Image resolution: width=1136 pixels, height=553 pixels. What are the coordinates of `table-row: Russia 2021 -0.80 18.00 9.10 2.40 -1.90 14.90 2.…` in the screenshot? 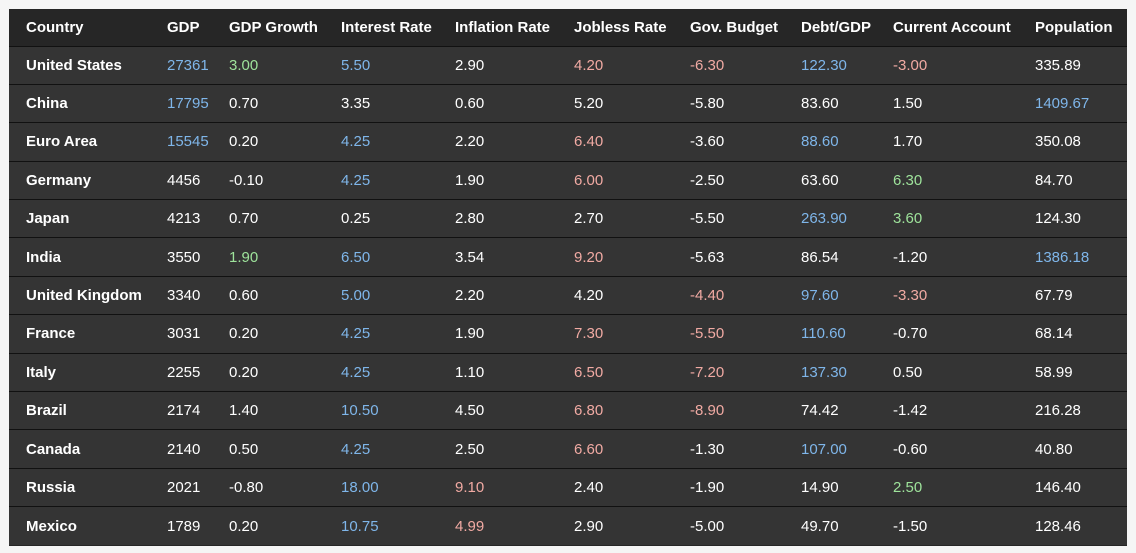 It's located at (568, 487).